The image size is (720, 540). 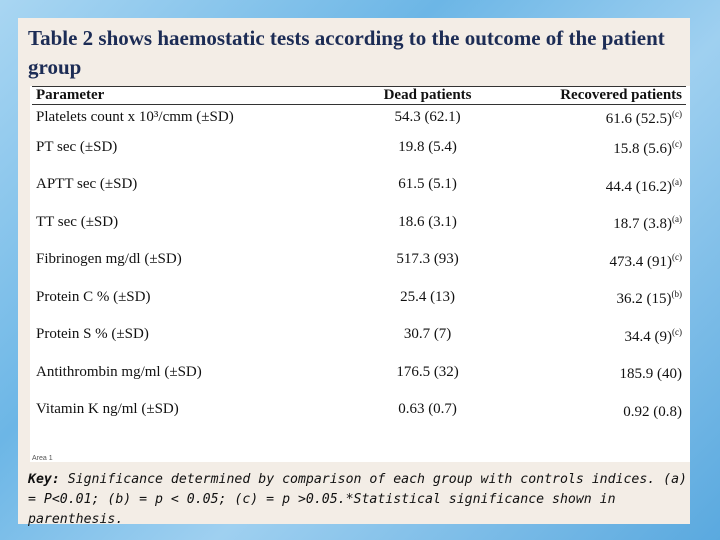 What do you see at coordinates (119, 371) in the screenshot?
I see `cell-parameter: Antithrombin mg/ml (±SD)` at bounding box center [119, 371].